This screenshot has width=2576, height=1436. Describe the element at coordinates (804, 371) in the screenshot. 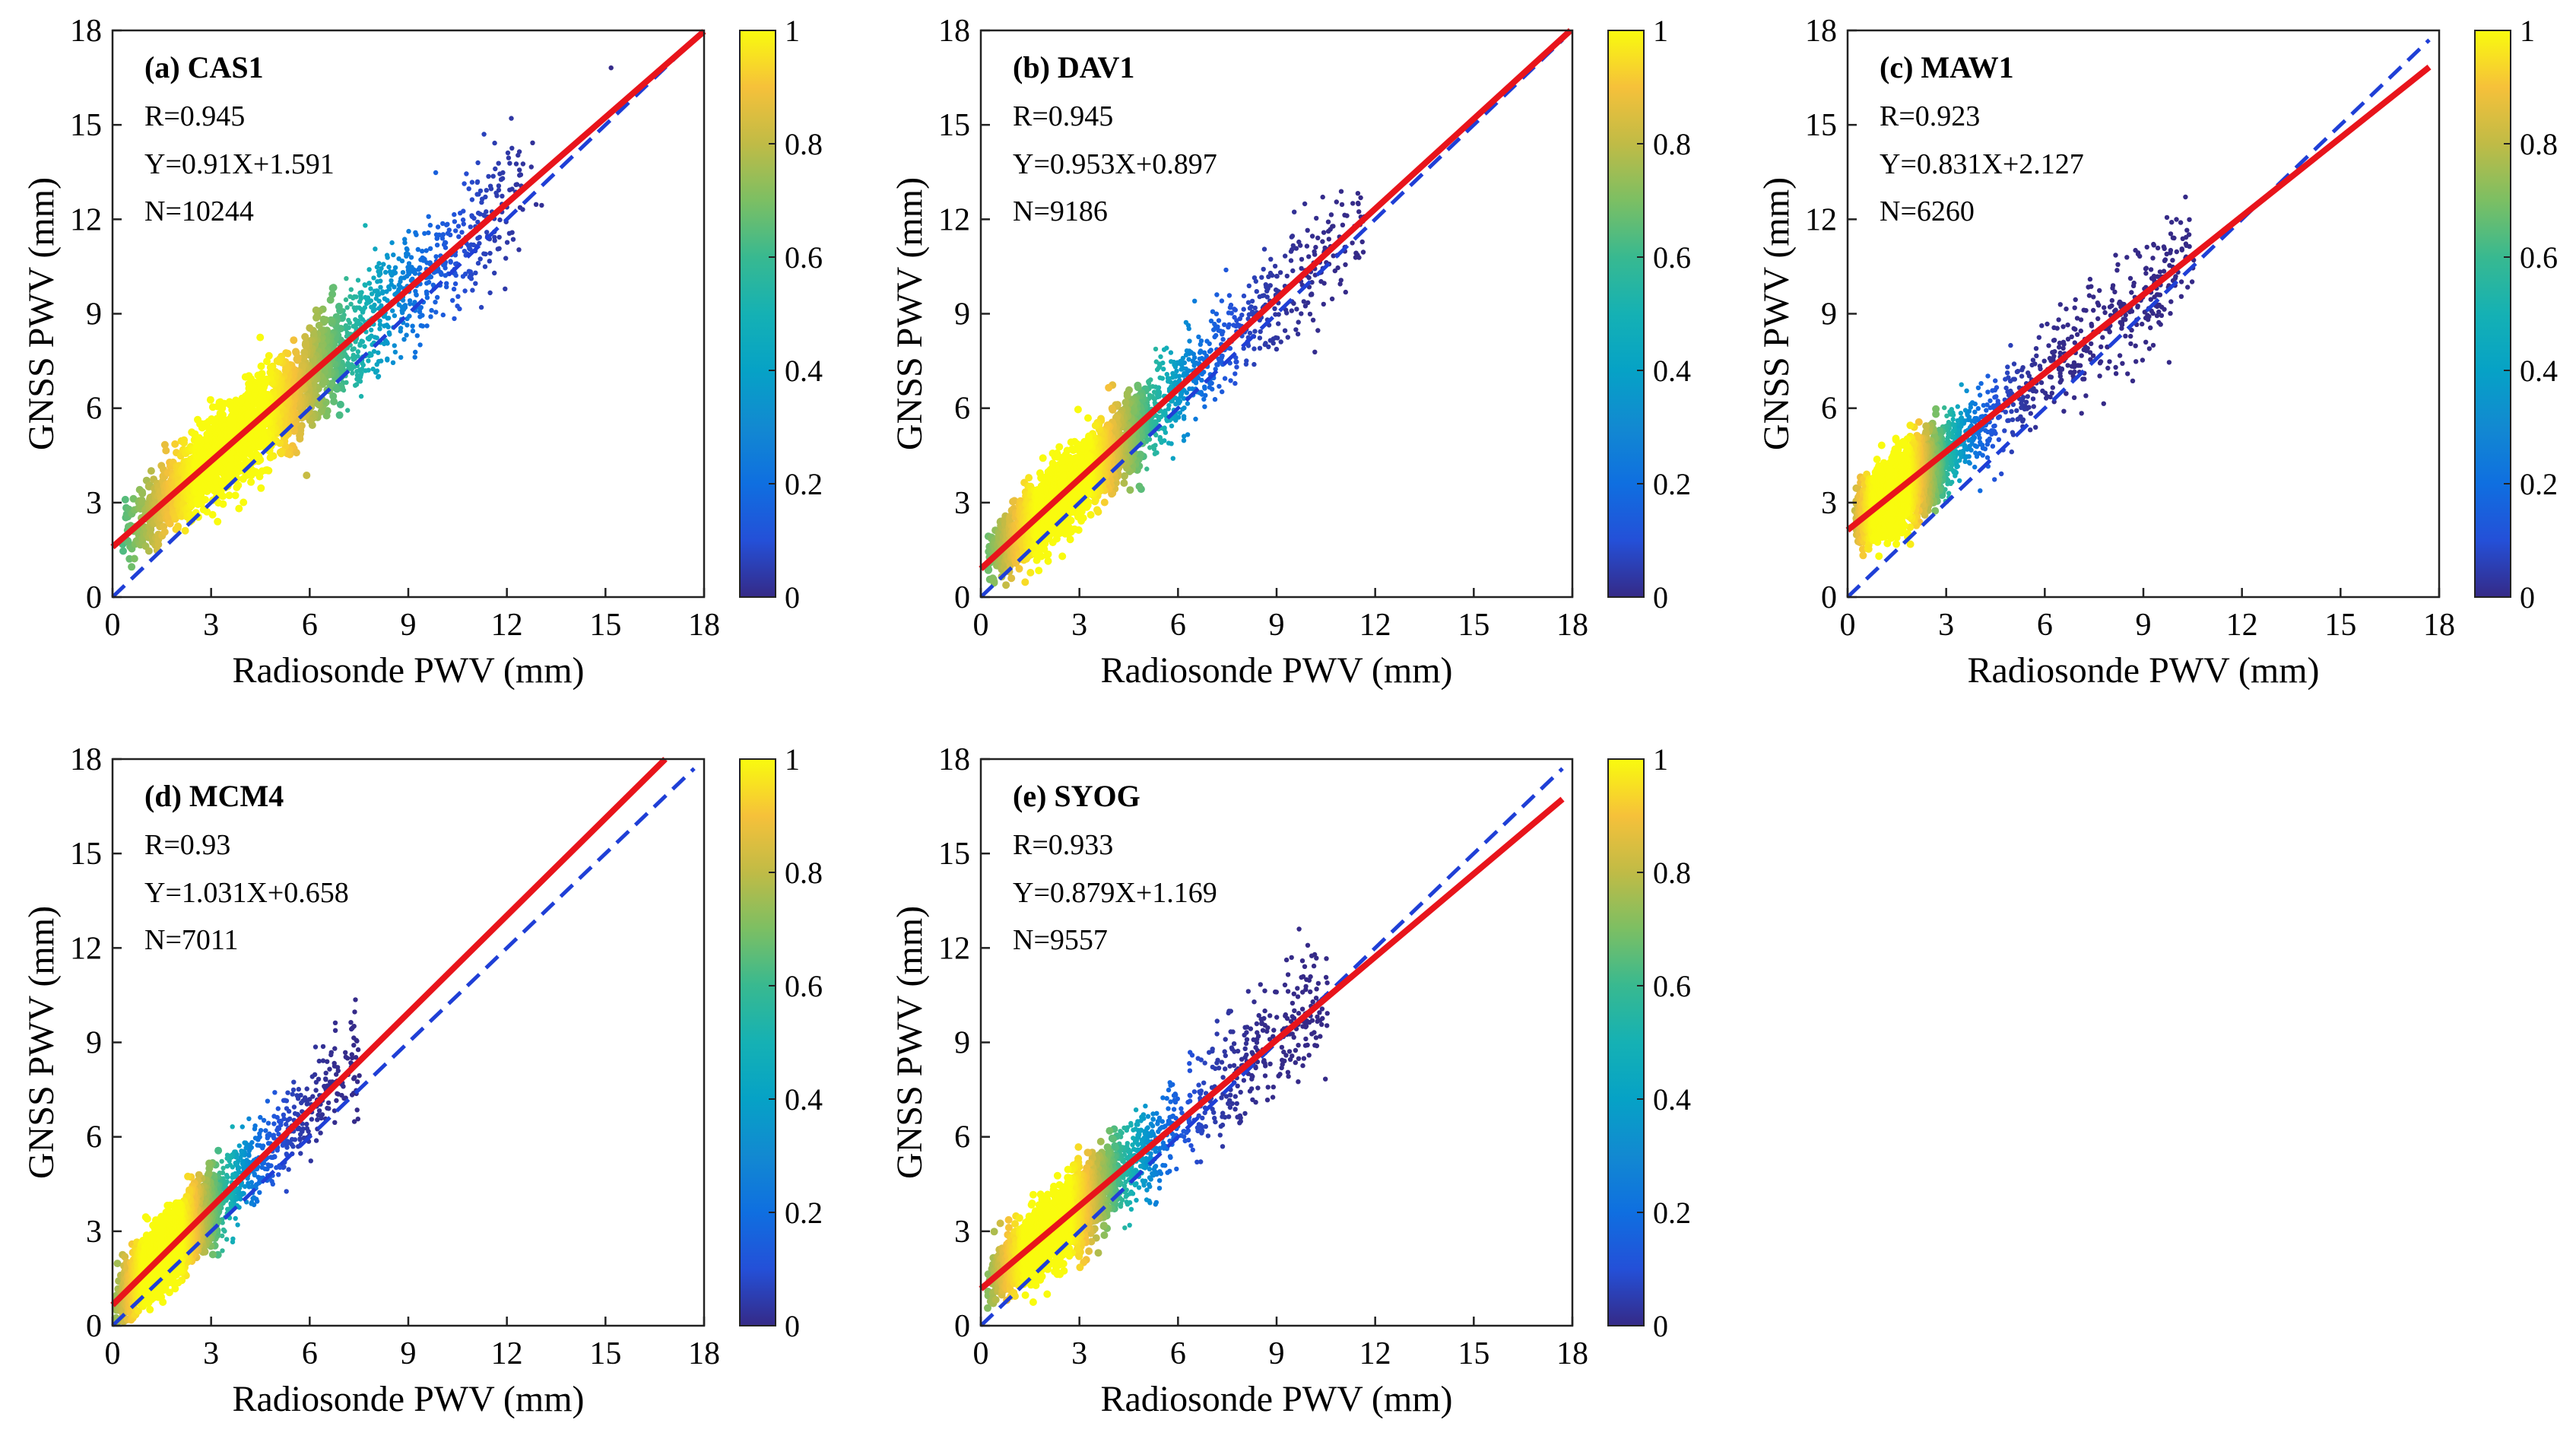

I see `colorbar-tick-label: 0.4` at that location.